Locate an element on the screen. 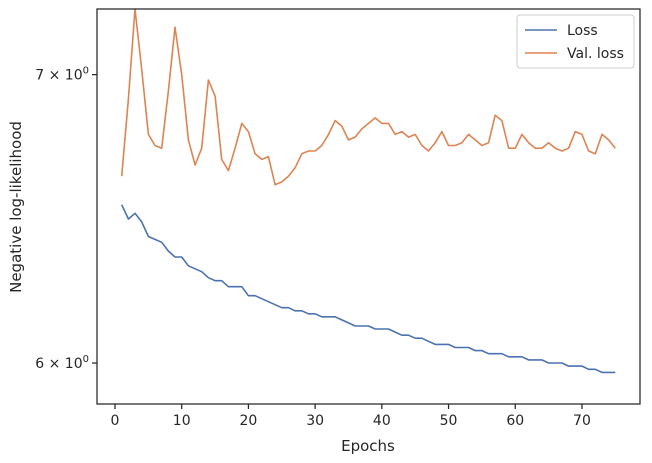 This screenshot has width=652, height=463. y-tick-label: 7 × 100 is located at coordinates (62, 75).